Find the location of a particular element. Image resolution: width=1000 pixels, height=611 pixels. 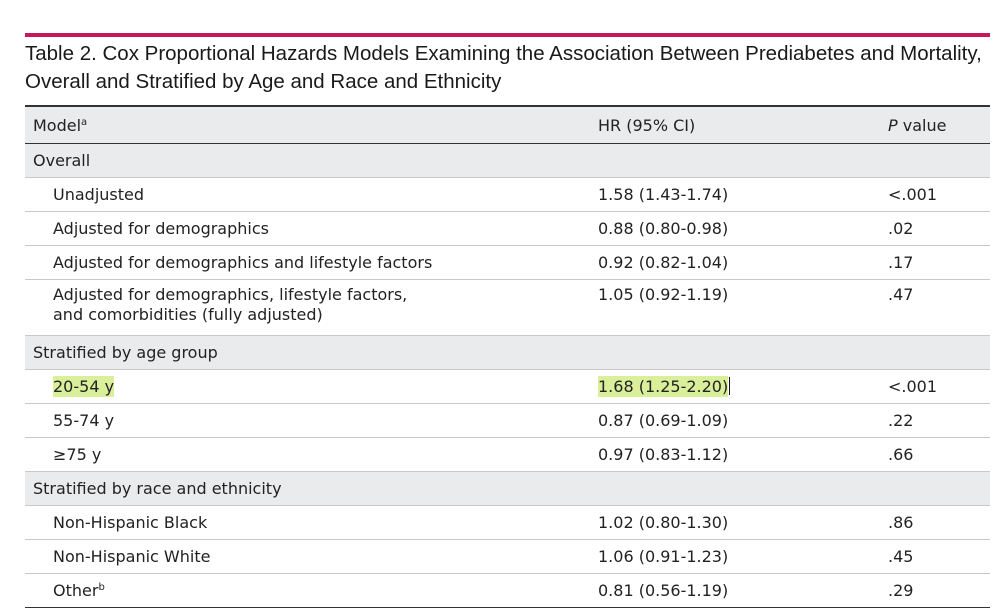

table-row: 55-74 y 0.87 (0.69-1.09) .22 is located at coordinates (507, 420).